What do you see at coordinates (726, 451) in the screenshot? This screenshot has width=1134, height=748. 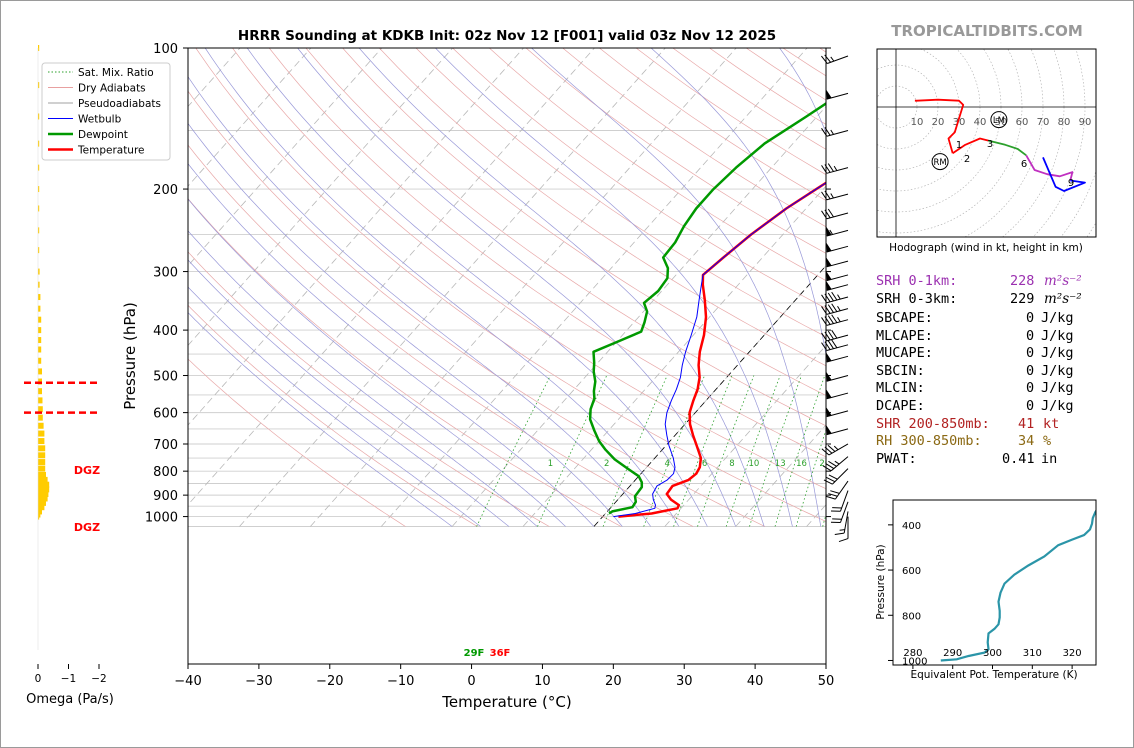 I see `mixing-ratio-line` at bounding box center [726, 451].